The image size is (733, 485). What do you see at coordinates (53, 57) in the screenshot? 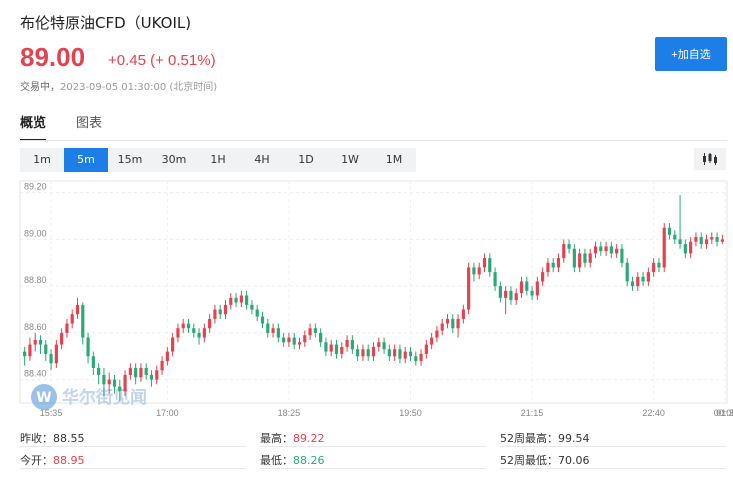
I see `current-price: 89.00` at bounding box center [53, 57].